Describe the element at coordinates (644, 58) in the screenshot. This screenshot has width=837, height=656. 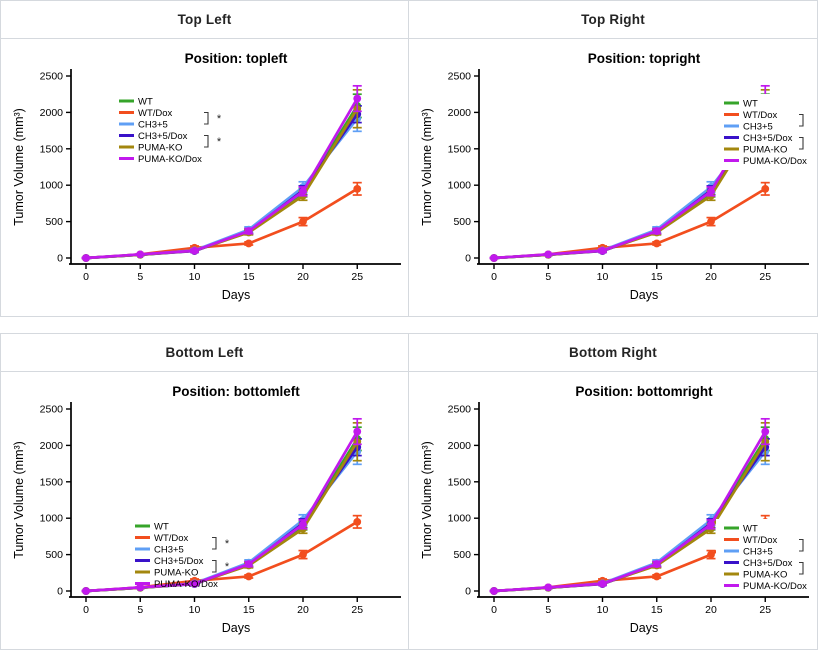
I see `svg-text: Position: topright` at that location.